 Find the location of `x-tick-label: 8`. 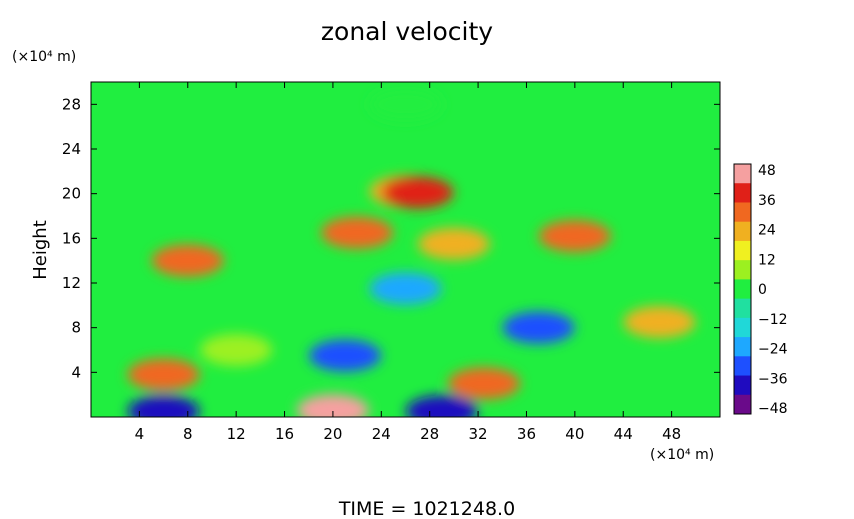

x-tick-label: 8 is located at coordinates (188, 434).